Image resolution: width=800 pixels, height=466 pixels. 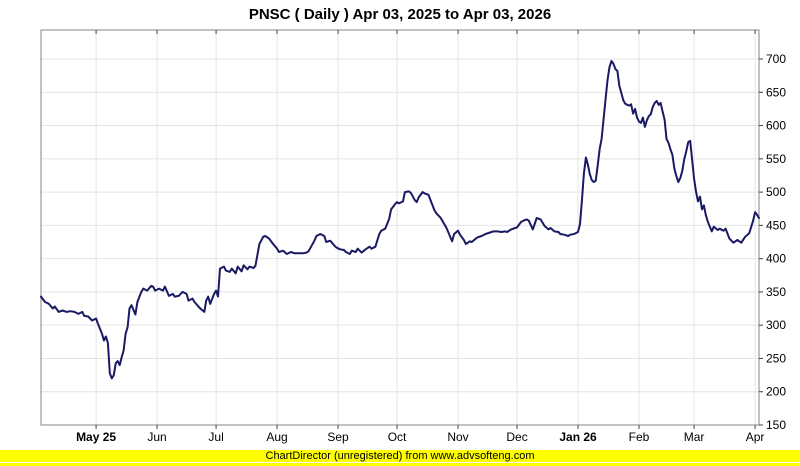 I want to click on svg-text: Feb, so click(x=639, y=437).